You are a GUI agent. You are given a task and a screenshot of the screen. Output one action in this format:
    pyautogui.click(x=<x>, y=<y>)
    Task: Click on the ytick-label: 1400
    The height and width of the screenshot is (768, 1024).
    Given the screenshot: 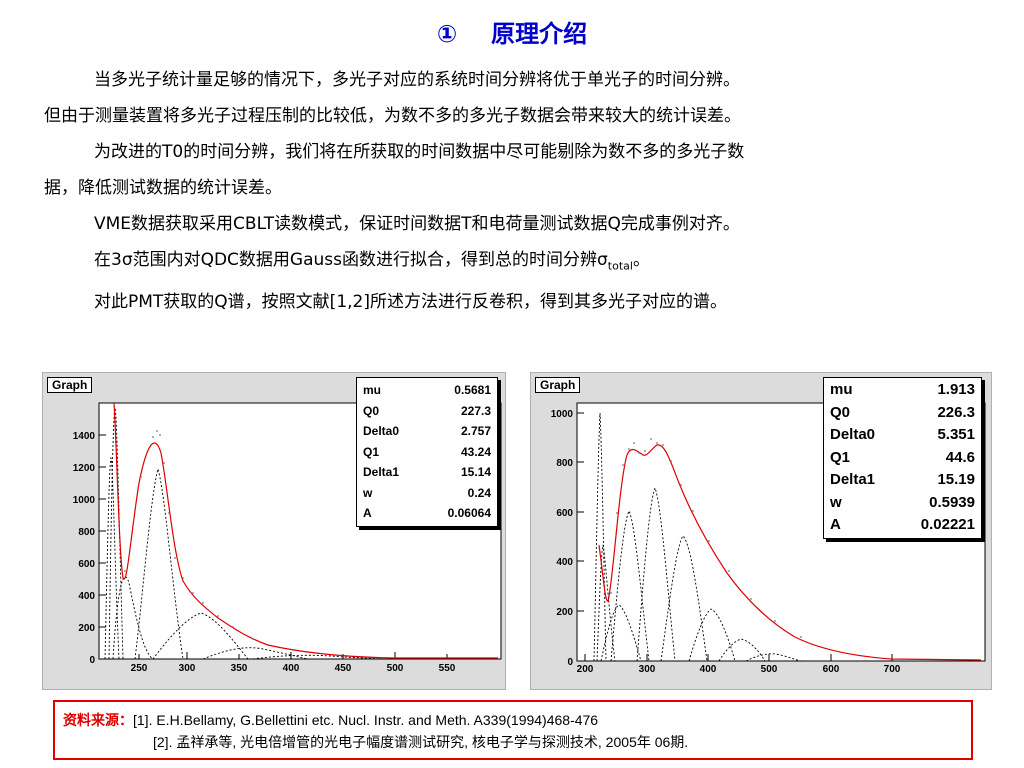 What is the action you would take?
    pyautogui.click(x=84, y=436)
    